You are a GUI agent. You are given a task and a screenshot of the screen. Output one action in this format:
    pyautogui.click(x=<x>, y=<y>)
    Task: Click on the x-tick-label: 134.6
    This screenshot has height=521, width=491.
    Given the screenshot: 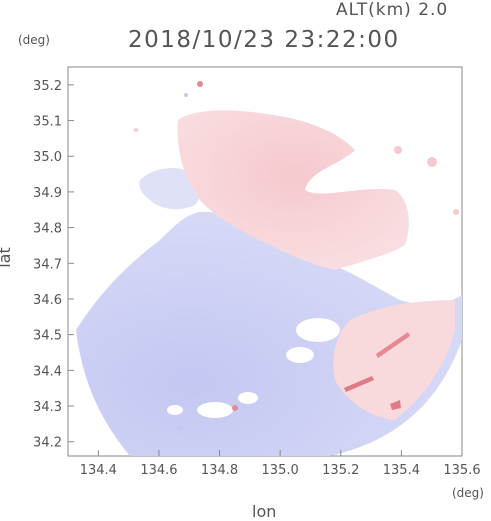 What is the action you would take?
    pyautogui.click(x=158, y=470)
    